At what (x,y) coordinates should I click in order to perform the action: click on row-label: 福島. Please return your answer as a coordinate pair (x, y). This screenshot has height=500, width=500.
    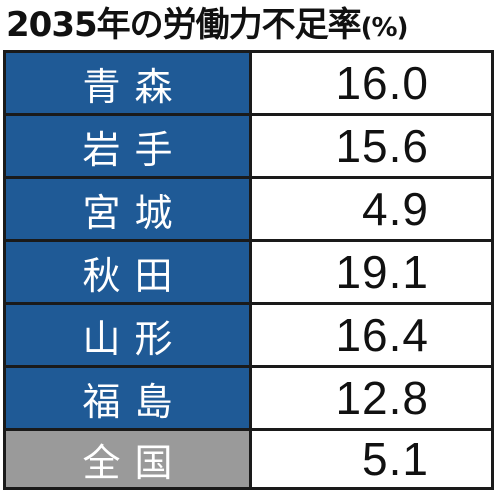
    Looking at the image, I should click on (129, 398).